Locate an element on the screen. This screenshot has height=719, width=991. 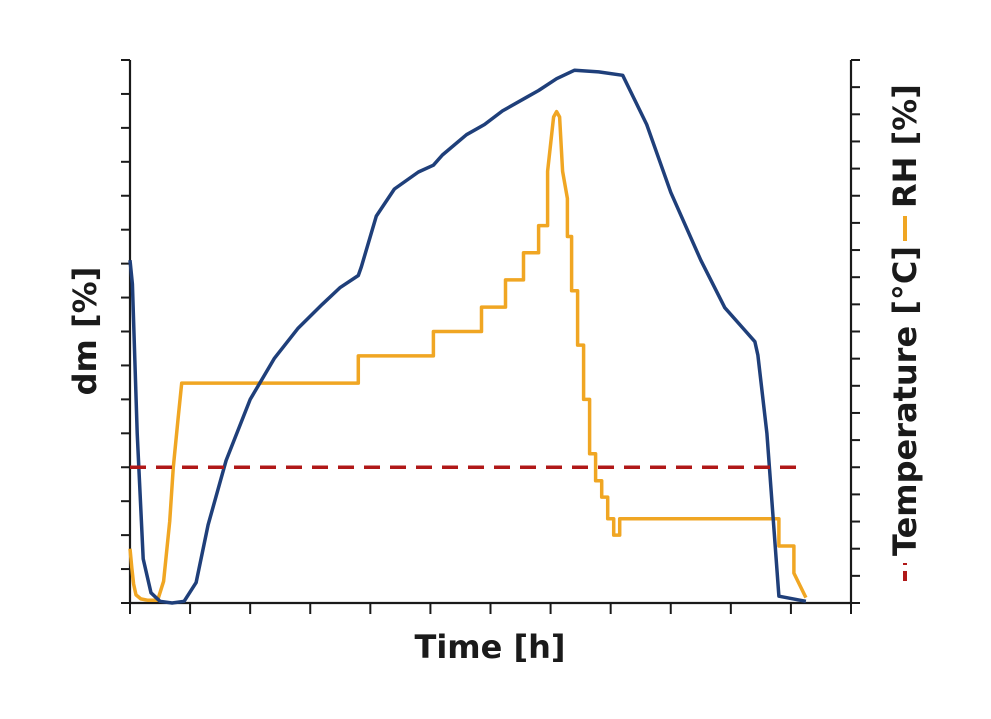
temperature-axis-label: Temperature [°C] is located at coordinates (905, 401).